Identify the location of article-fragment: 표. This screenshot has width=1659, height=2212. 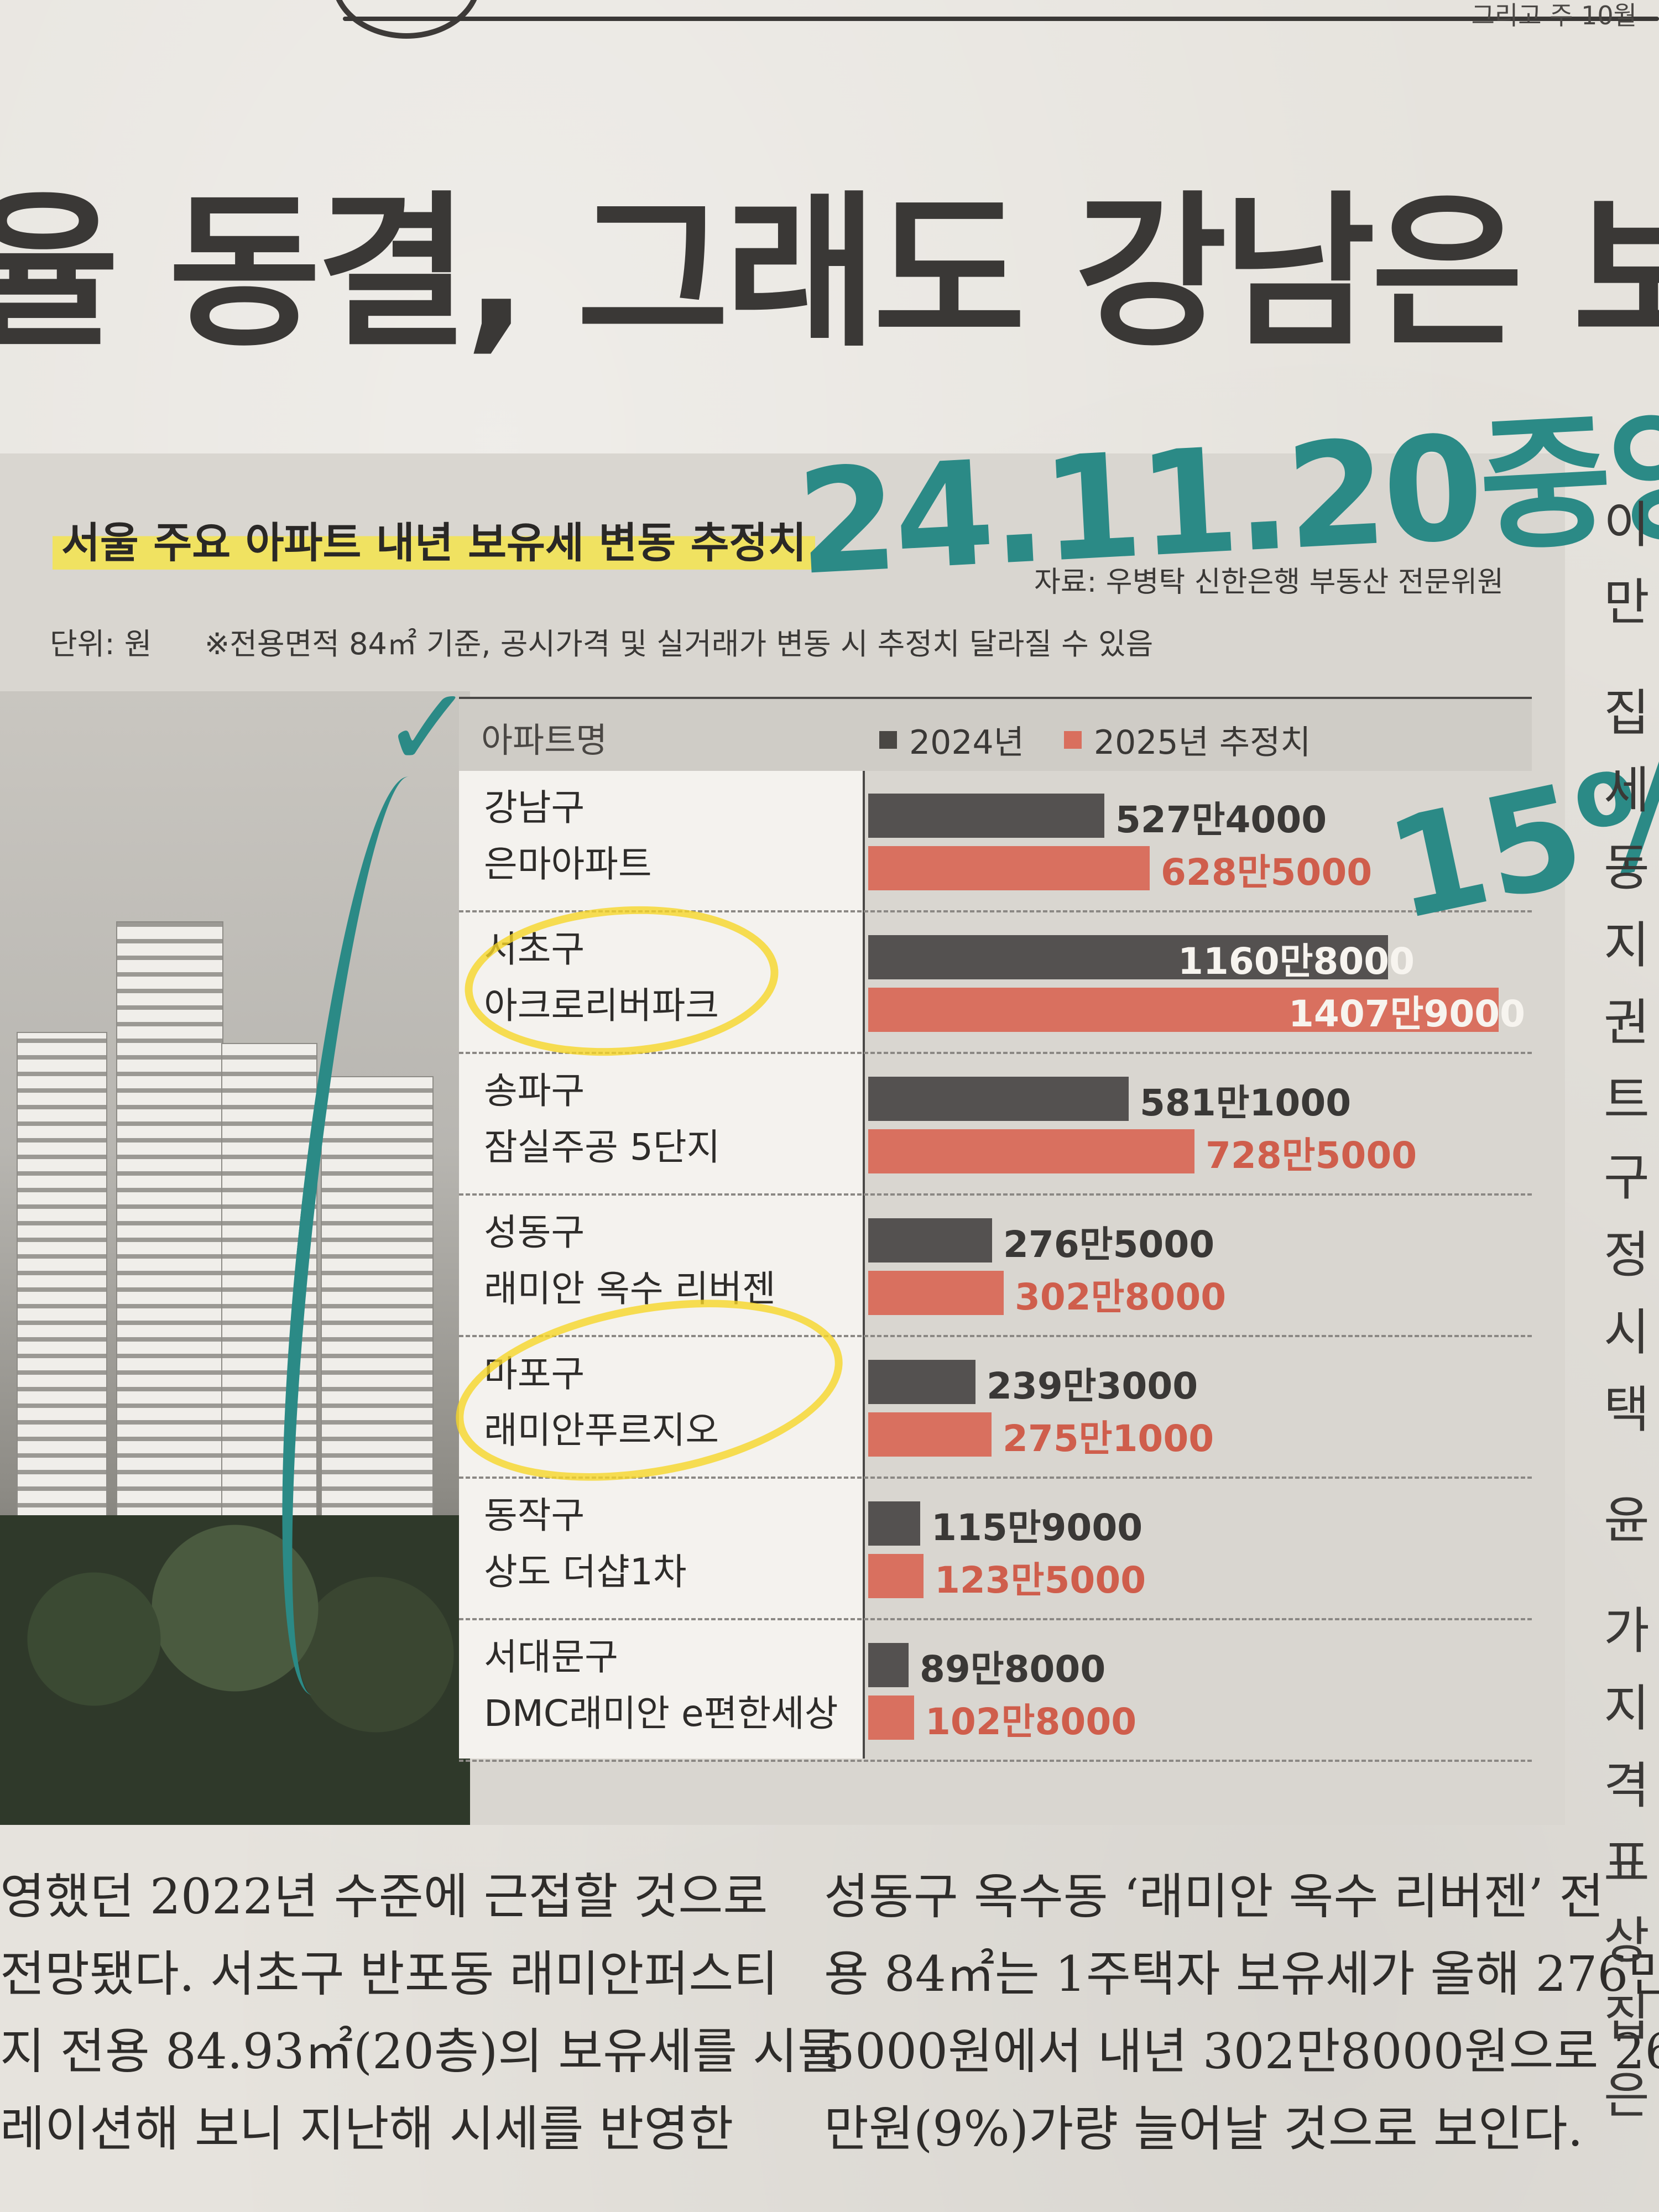
(1627, 1863).